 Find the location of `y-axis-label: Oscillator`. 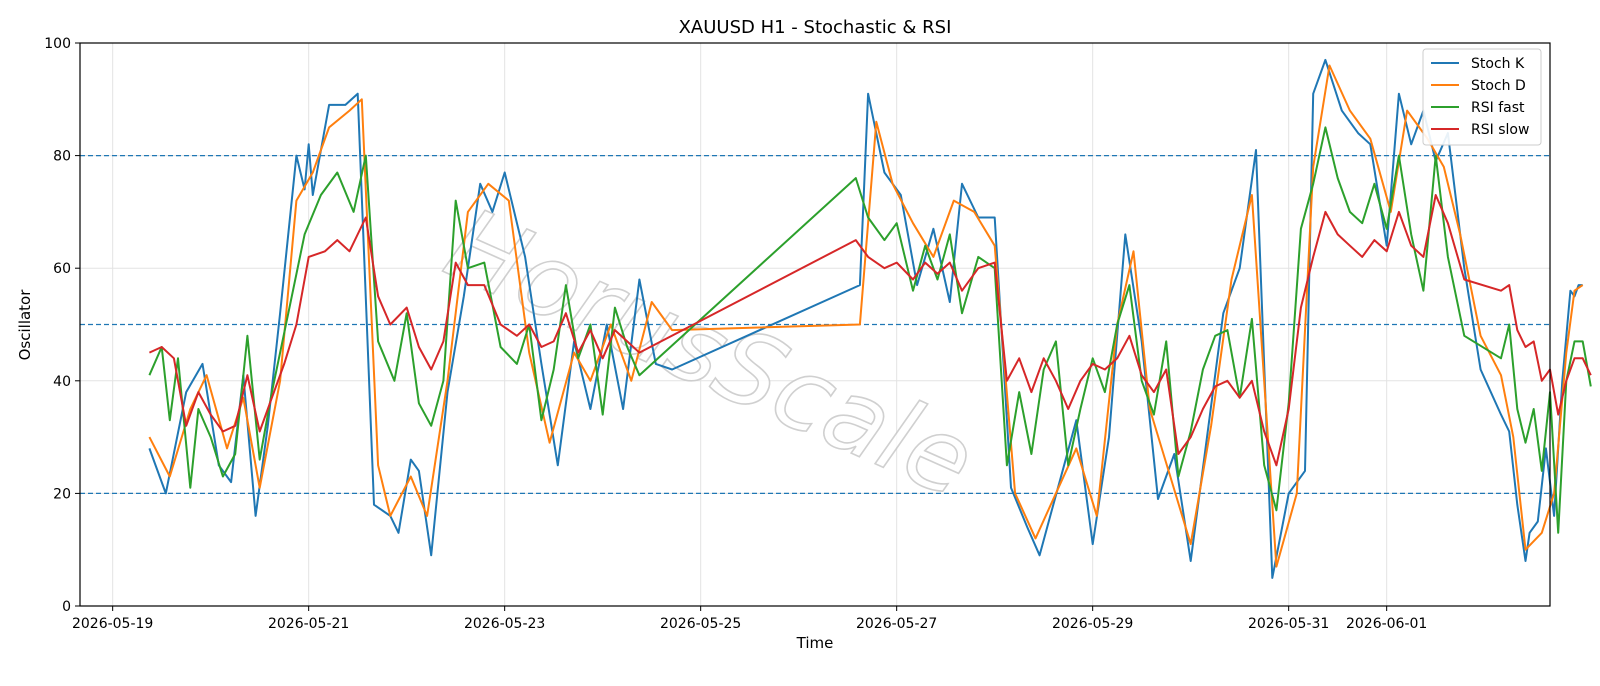

y-axis-label: Oscillator is located at coordinates (25, 325).